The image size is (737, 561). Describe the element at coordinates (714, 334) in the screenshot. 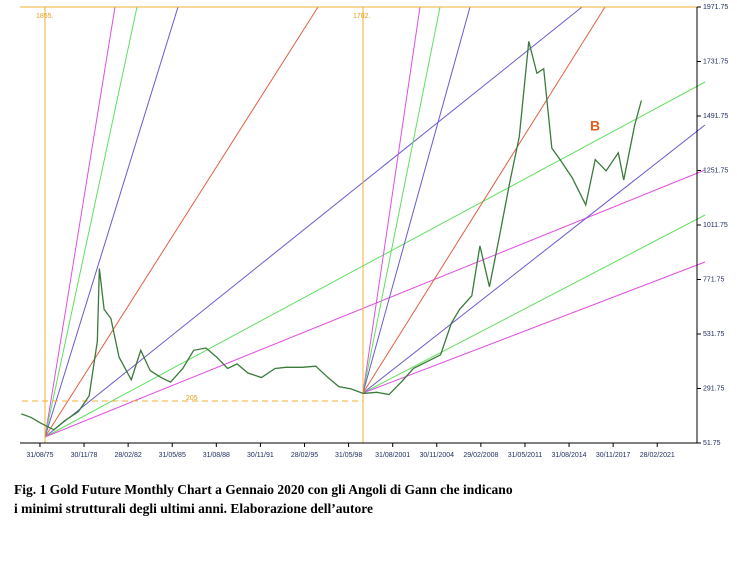

I see `y-tick-label: 531.75` at that location.